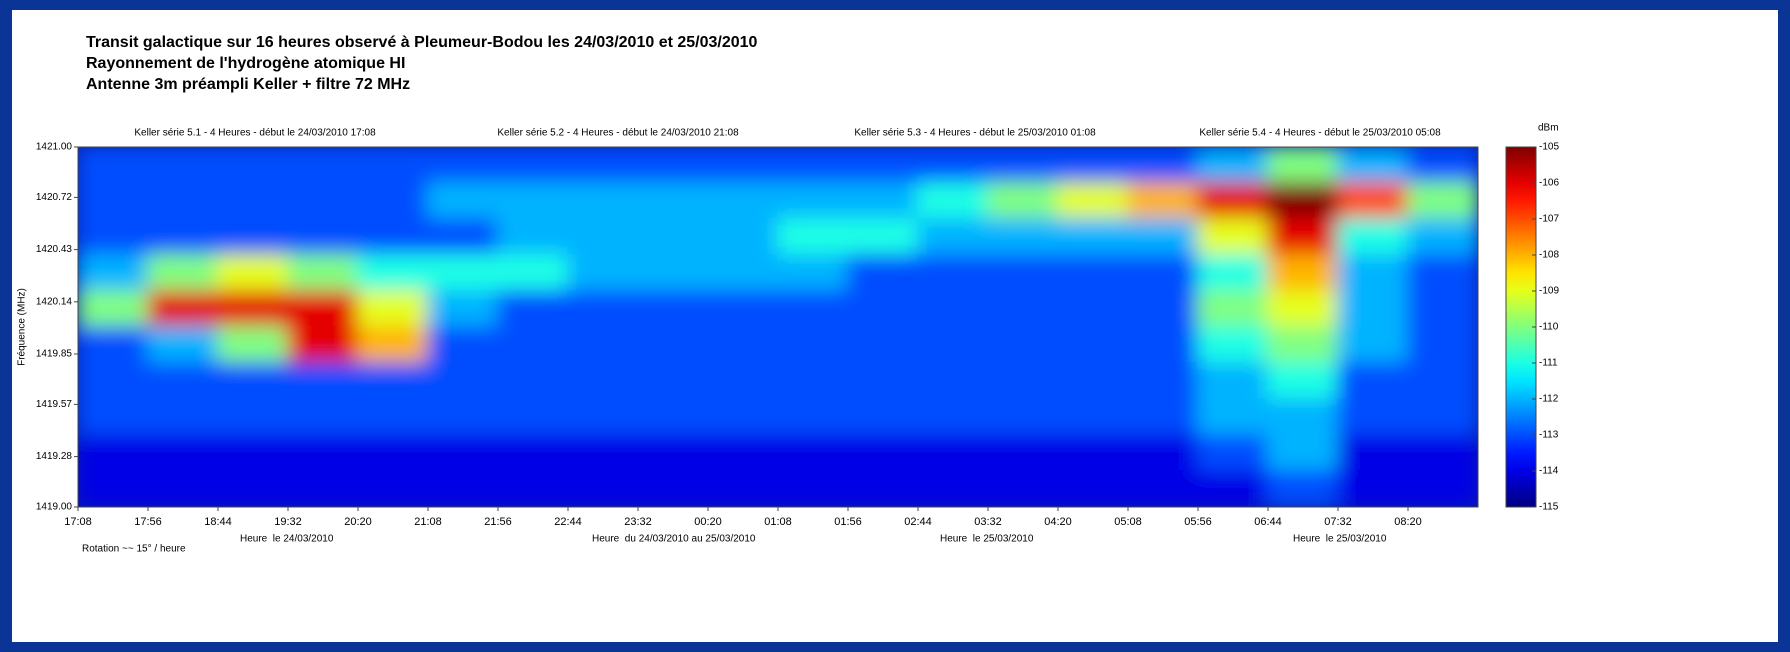 The width and height of the screenshot is (1790, 652). I want to click on x-tick-label: 17:56, so click(148, 522).